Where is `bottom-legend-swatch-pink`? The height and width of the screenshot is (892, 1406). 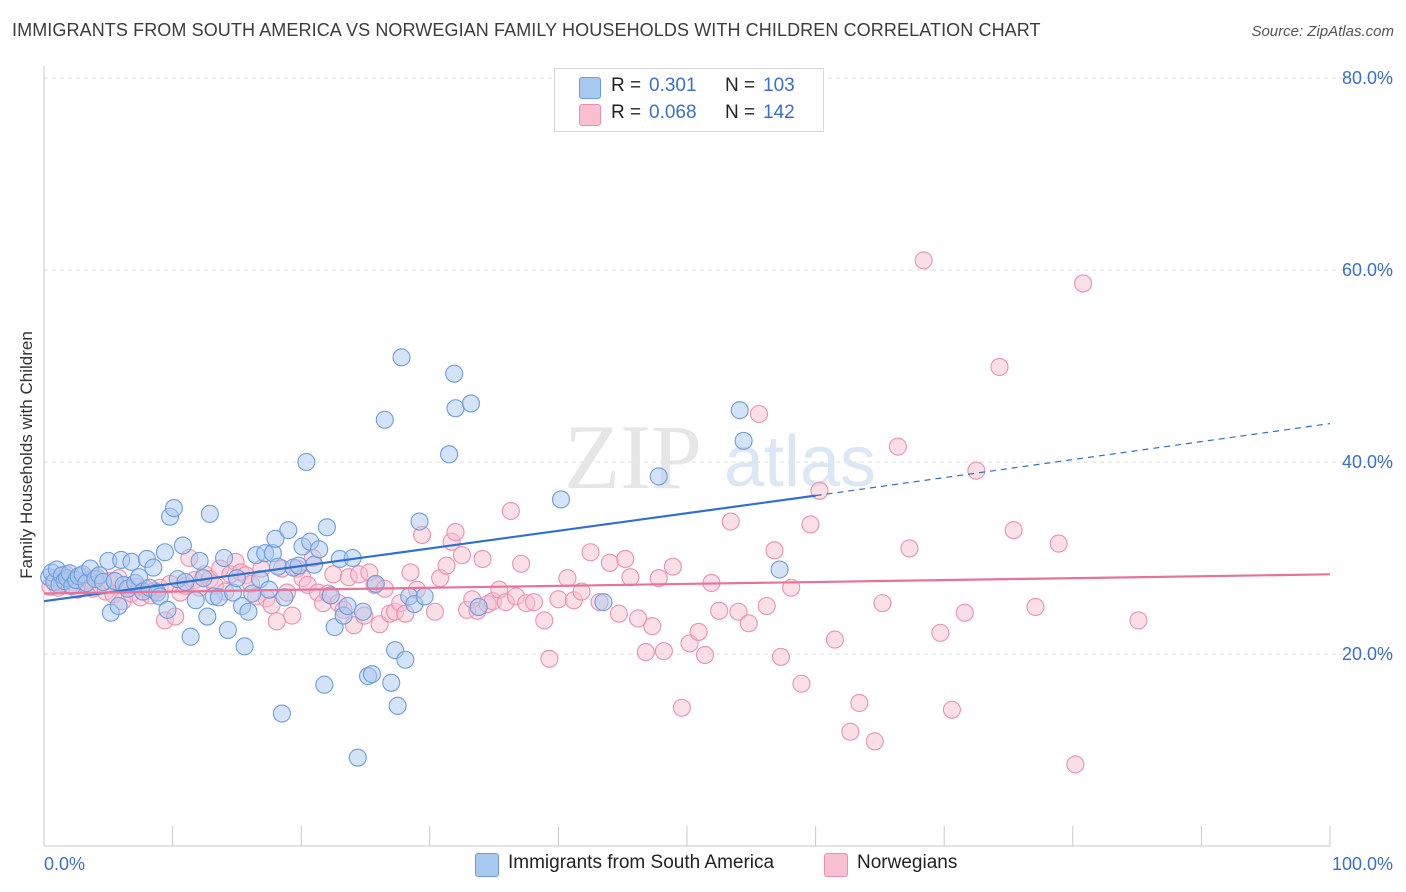
bottom-legend-swatch-pink is located at coordinates (836, 865).